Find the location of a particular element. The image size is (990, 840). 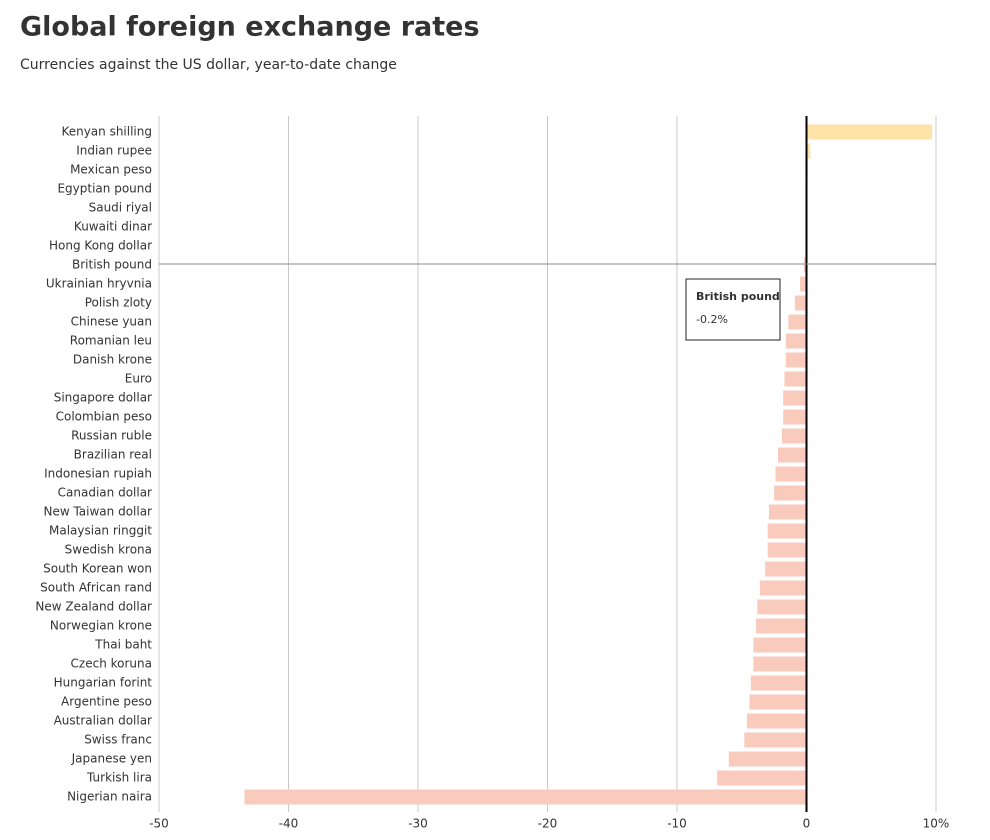

y-tick-label: Kuwaiti dinar is located at coordinates (113, 227).